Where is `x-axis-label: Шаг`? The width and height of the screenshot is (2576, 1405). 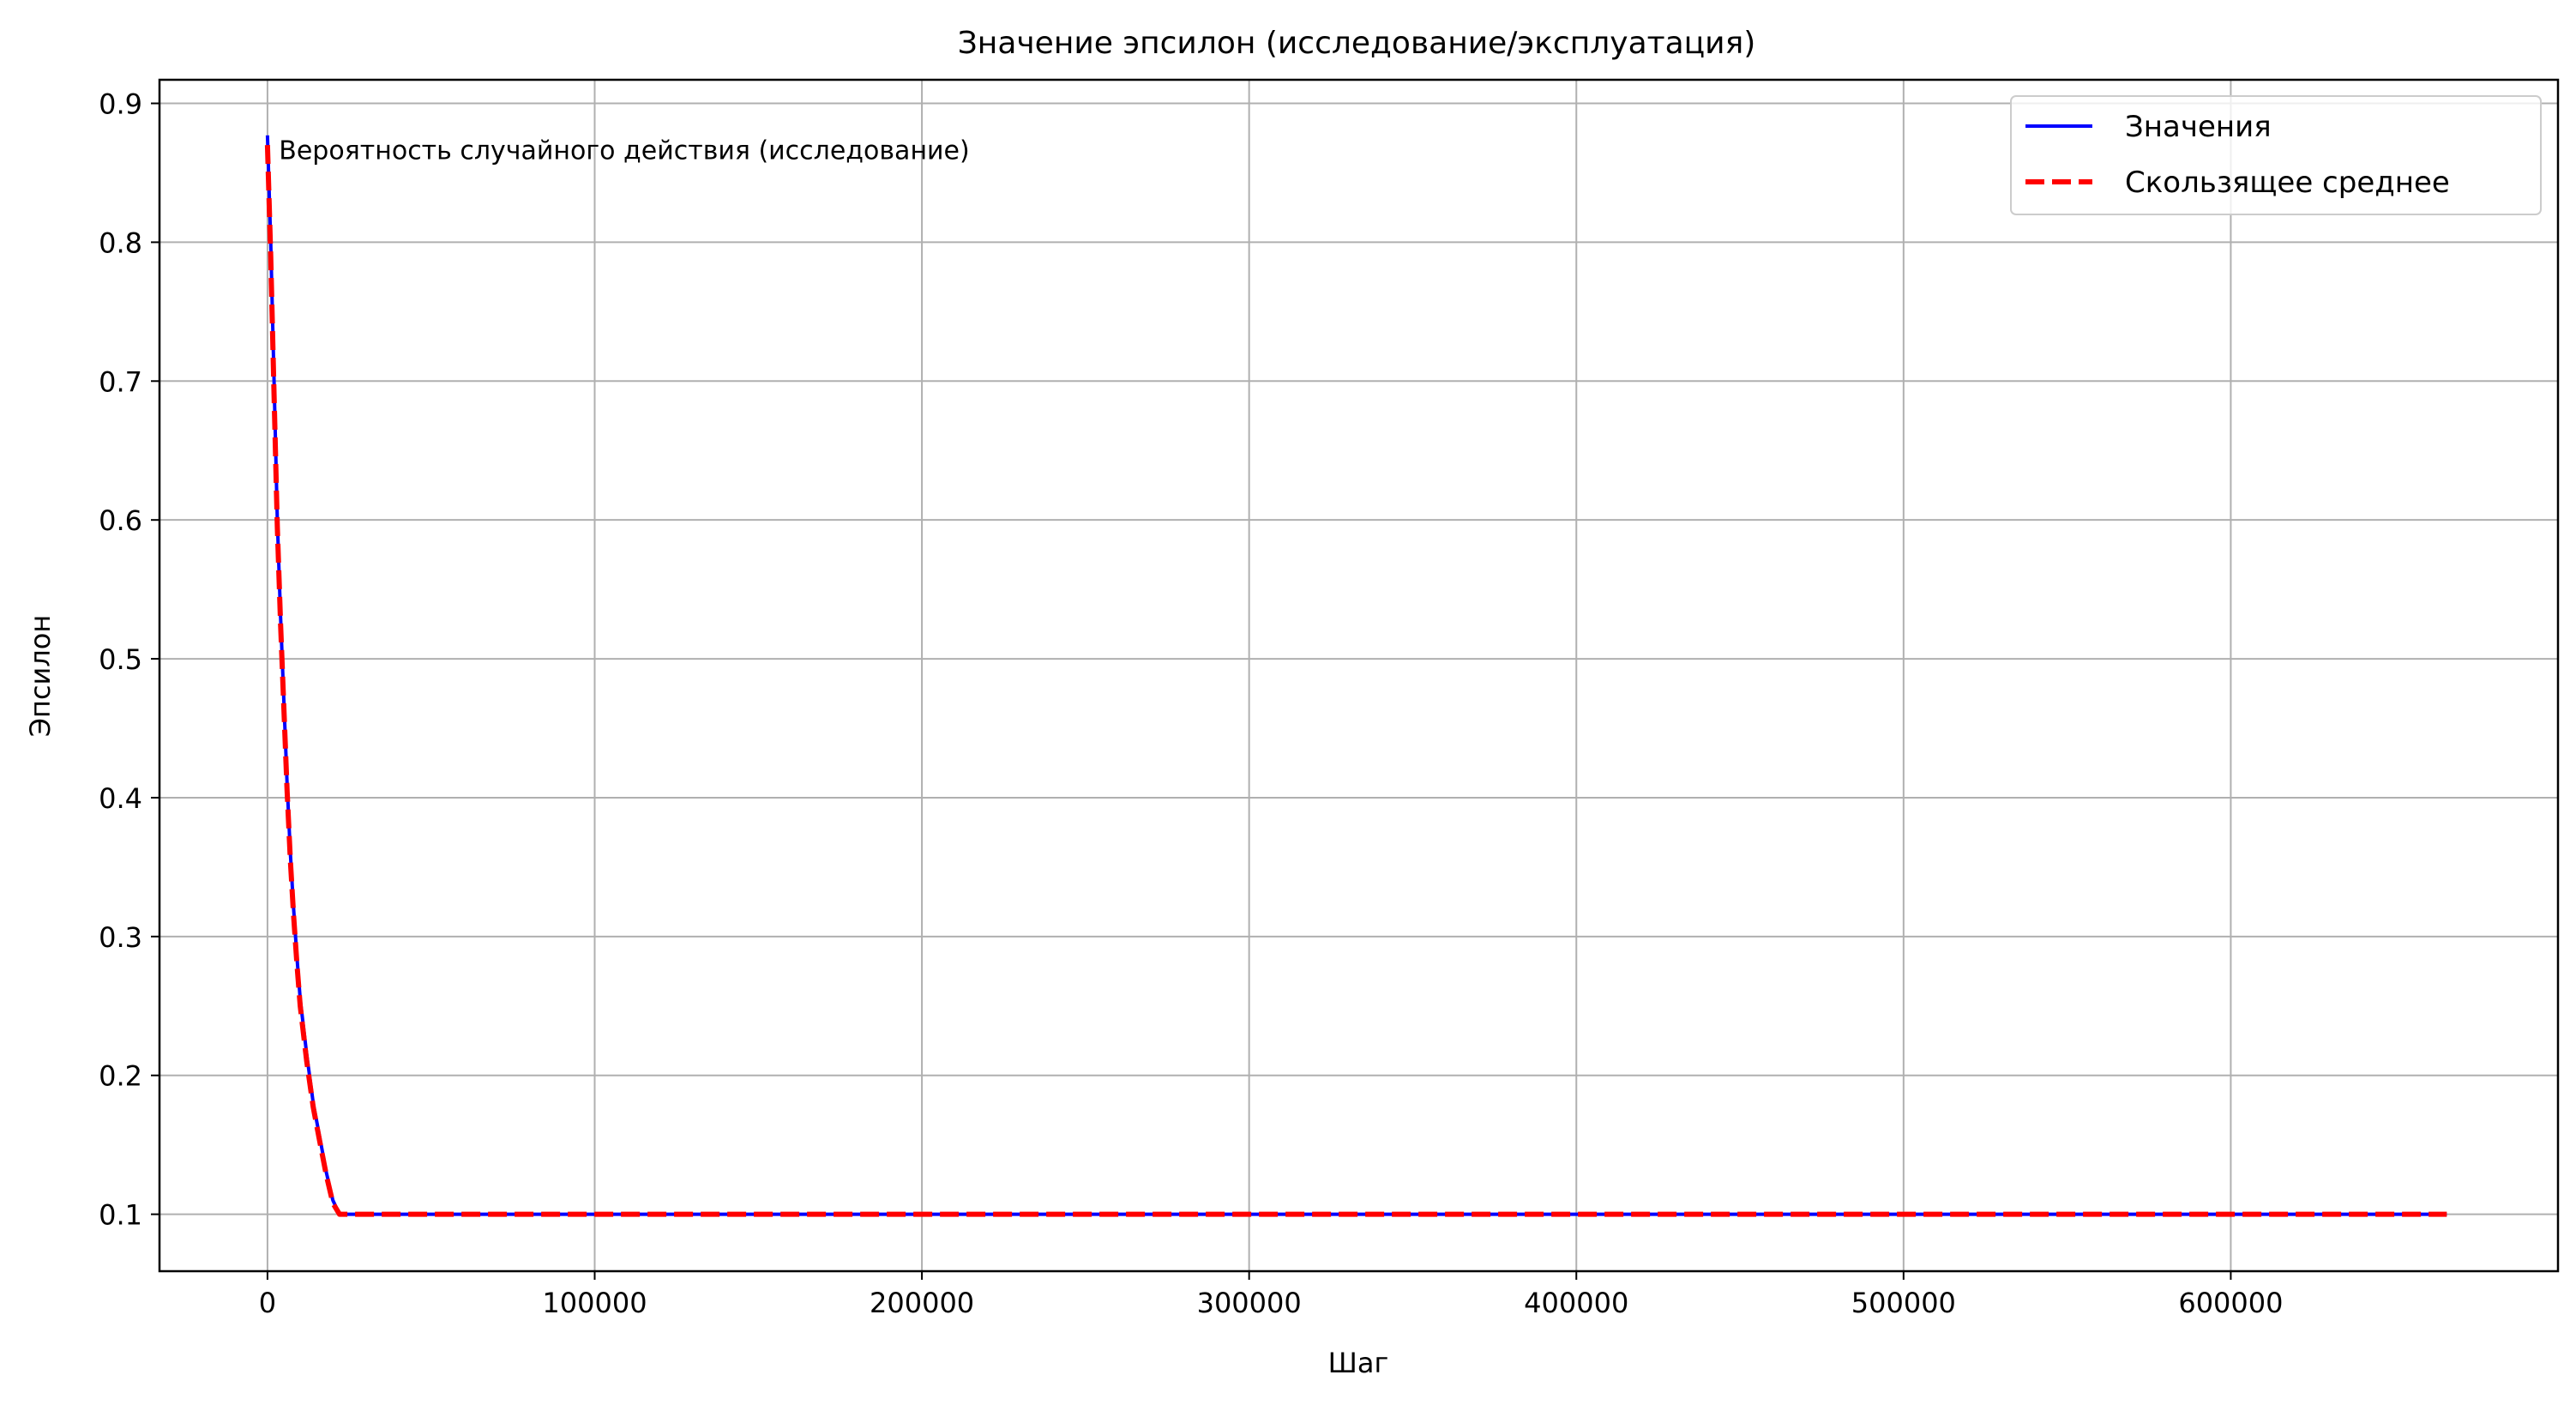
x-axis-label: Шаг is located at coordinates (1358, 1363).